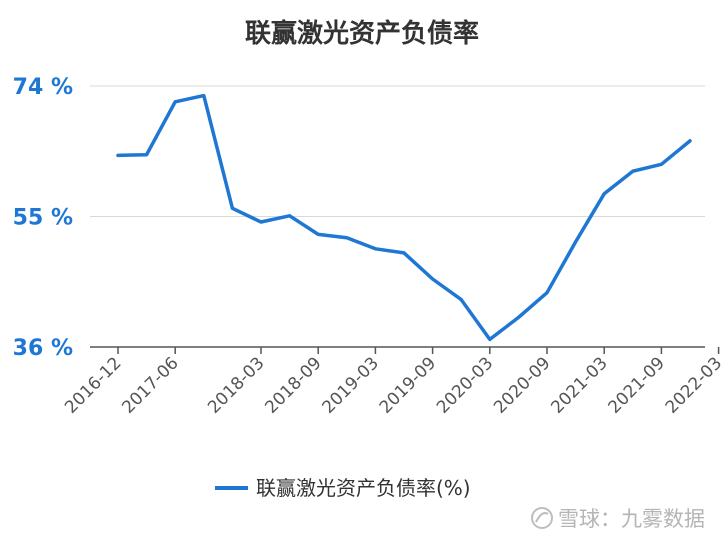 The height and width of the screenshot is (540, 724). I want to click on x-tick-label: 2021-09, so click(637, 385).